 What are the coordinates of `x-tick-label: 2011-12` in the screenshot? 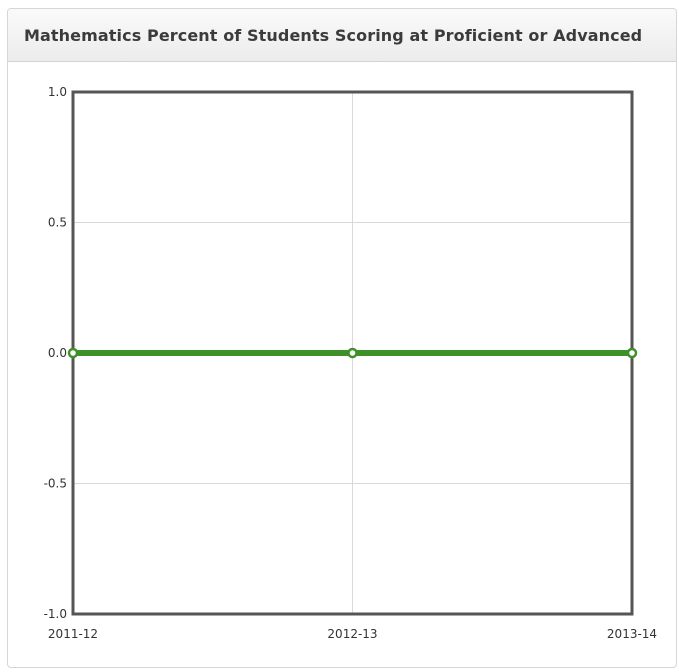 It's located at (73, 634).